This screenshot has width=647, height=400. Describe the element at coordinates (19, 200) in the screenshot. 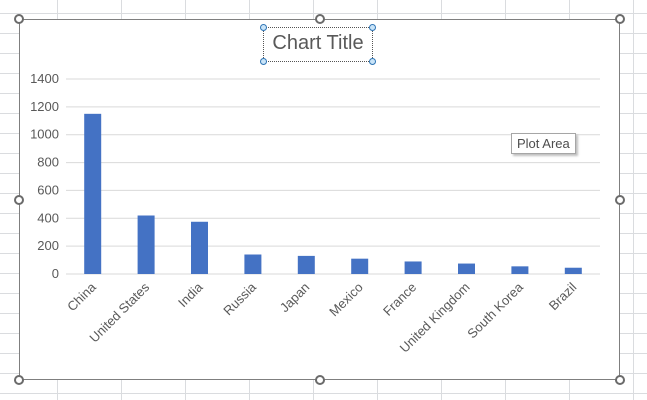

I see `resize-handle-left` at that location.